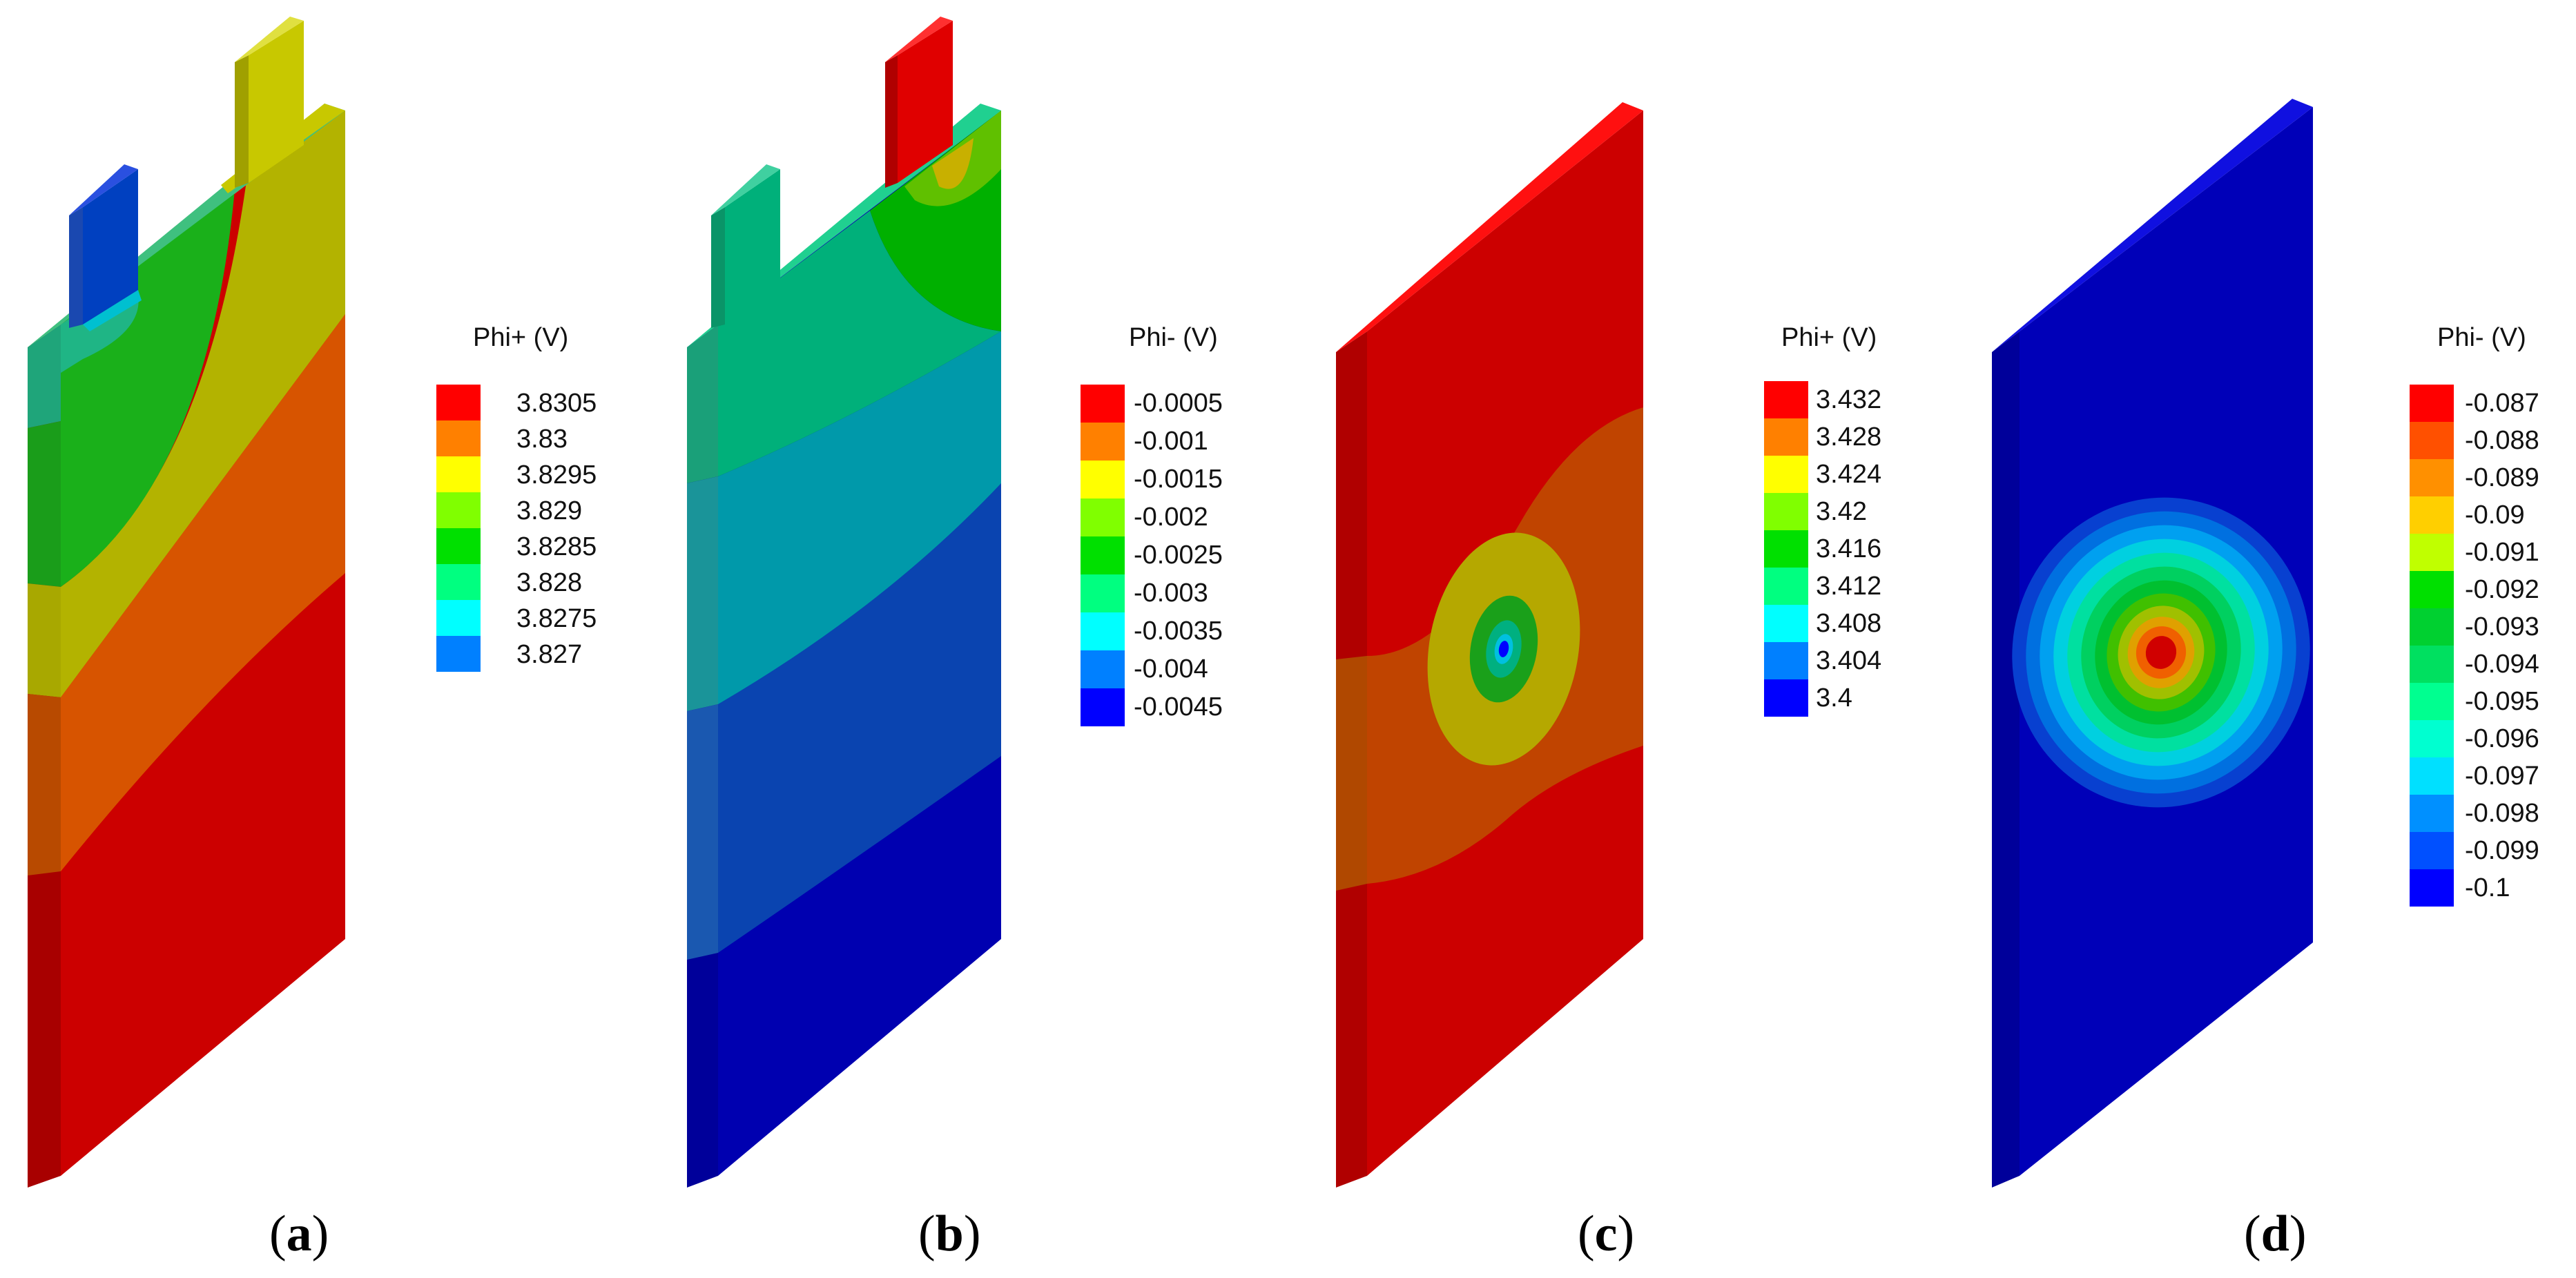 This screenshot has width=2576, height=1278. I want to click on contour-band-orange, so click(203, 592).